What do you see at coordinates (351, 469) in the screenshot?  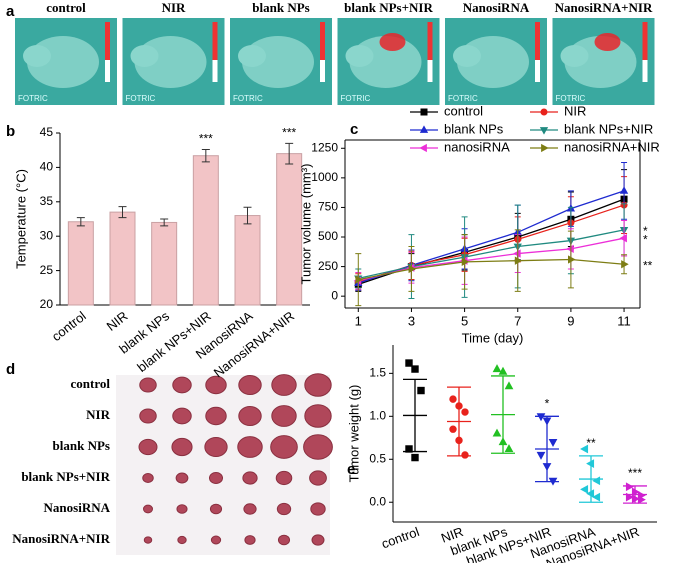 I see `panel-label: e` at bounding box center [351, 469].